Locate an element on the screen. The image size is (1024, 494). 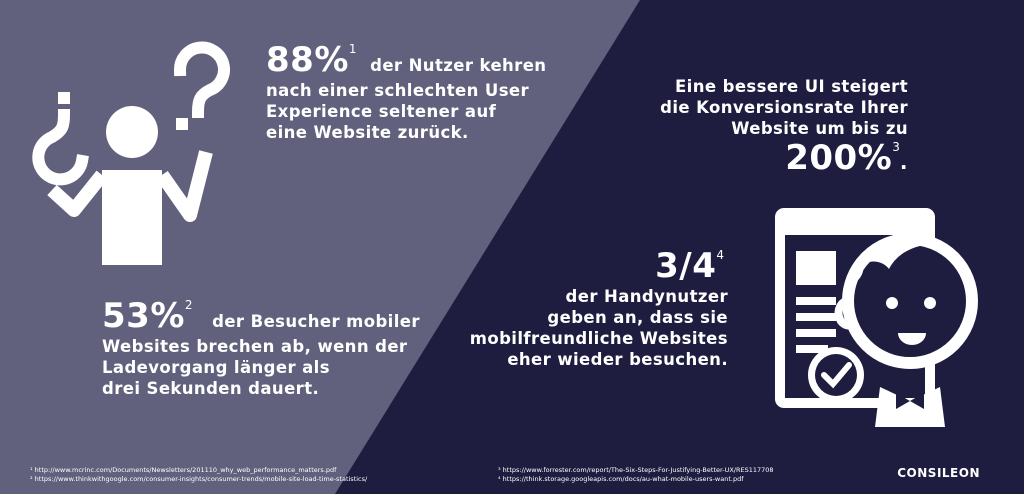
confused-person-icon is located at coordinates (131, 153).